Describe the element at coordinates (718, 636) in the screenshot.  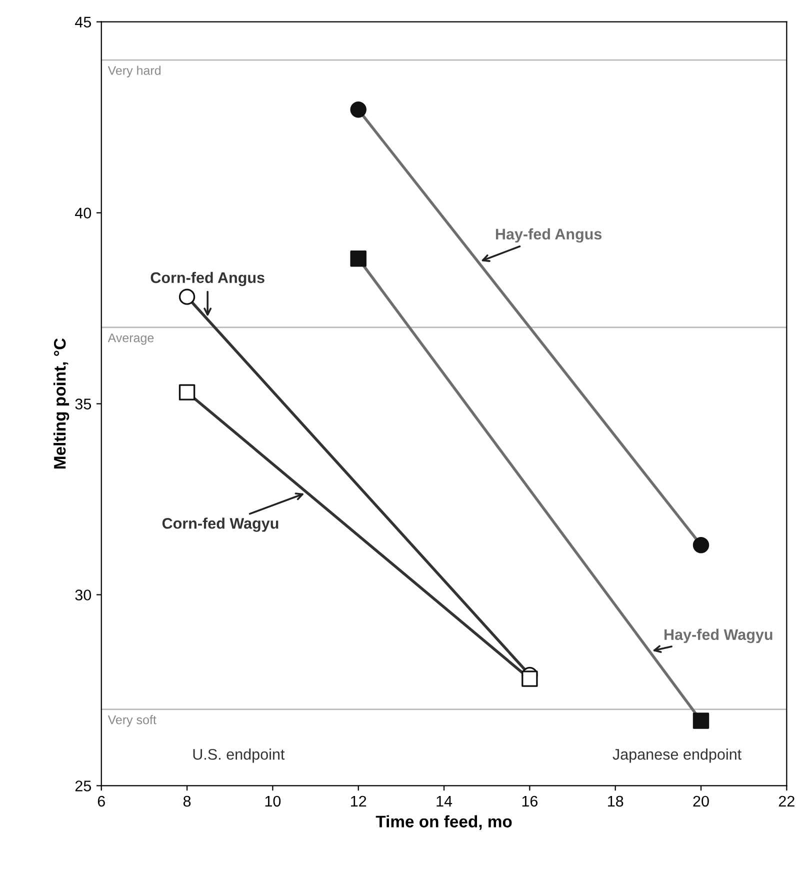
I see `series-label: Hay-fed Wagyu` at that location.